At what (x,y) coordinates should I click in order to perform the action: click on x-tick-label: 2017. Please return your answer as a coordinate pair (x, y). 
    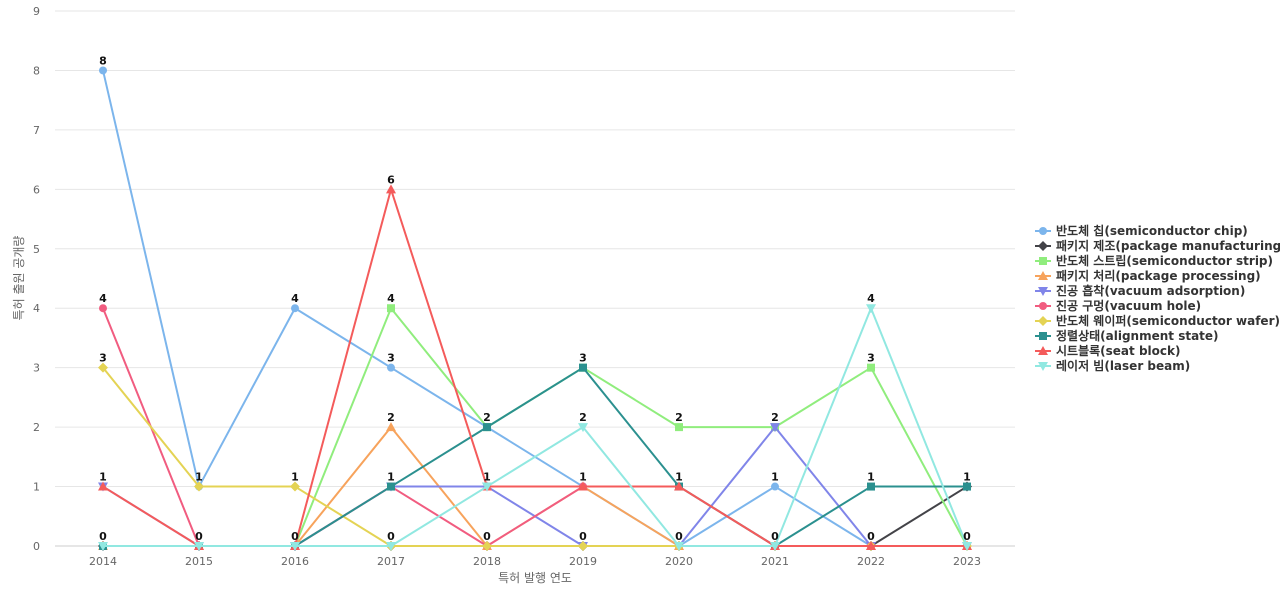
    Looking at the image, I should click on (391, 561).